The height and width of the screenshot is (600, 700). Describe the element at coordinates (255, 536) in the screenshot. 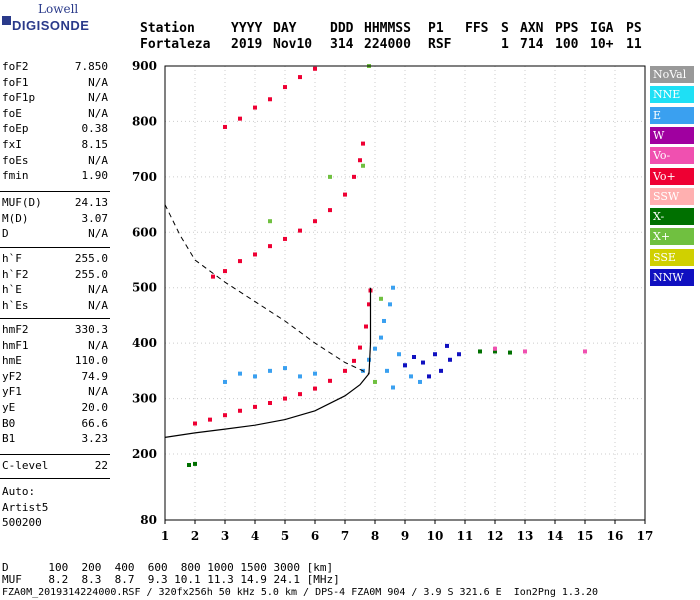

I see `x-tick-label: 4` at that location.